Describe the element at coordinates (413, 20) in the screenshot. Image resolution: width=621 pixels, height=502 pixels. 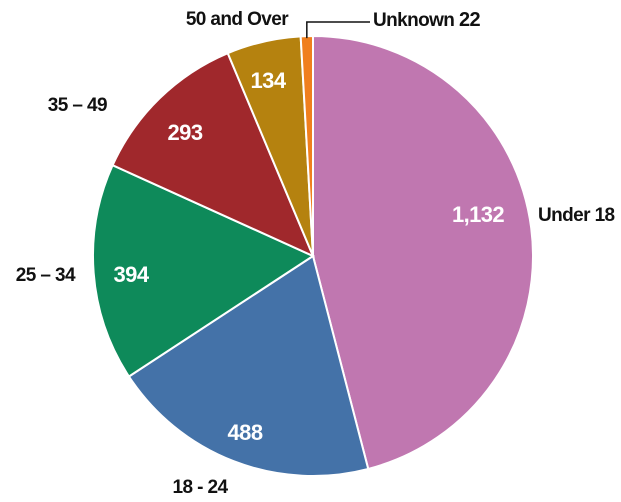
I see `category-name: Unknown` at that location.